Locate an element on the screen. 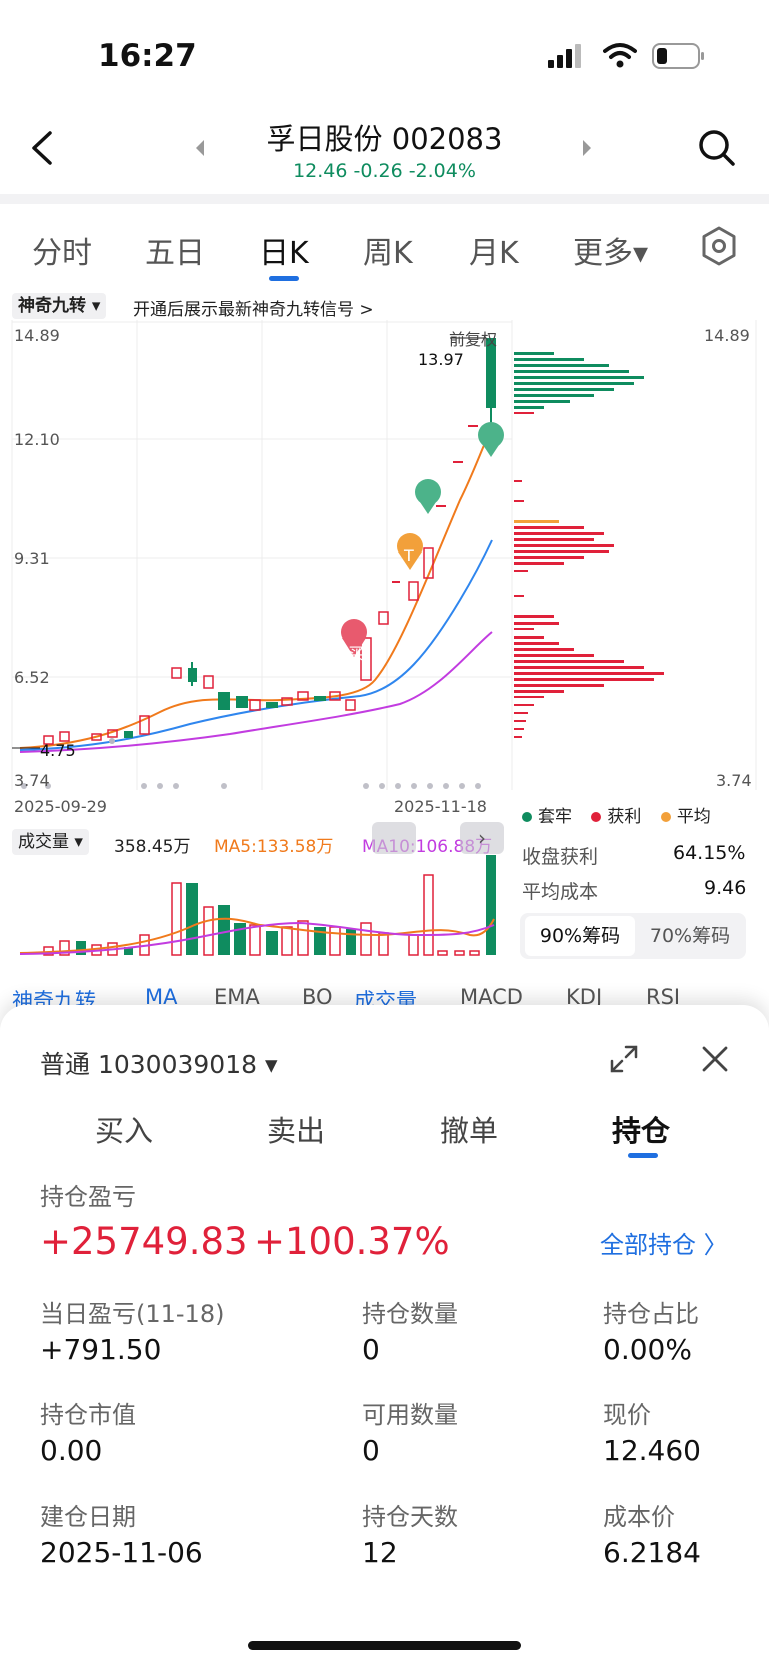  account-selector: 普通 1030039018 ▾ is located at coordinates (159, 1064).